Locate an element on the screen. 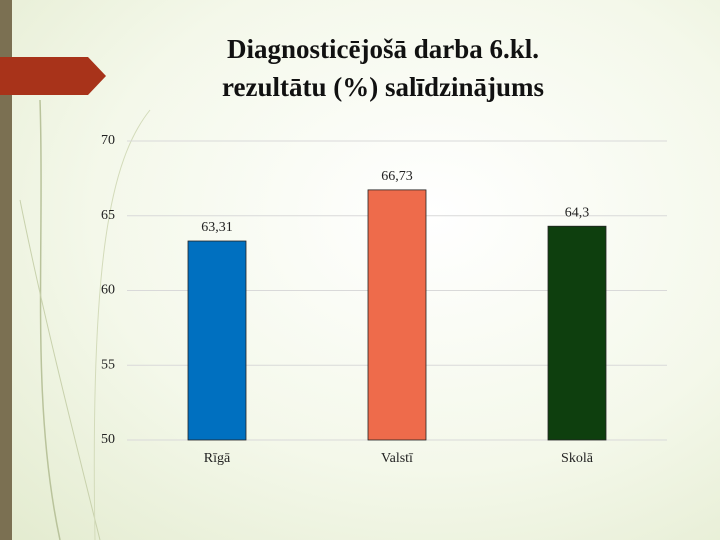 Image resolution: width=720 pixels, height=540 pixels. data-label: 64,3 is located at coordinates (577, 212).